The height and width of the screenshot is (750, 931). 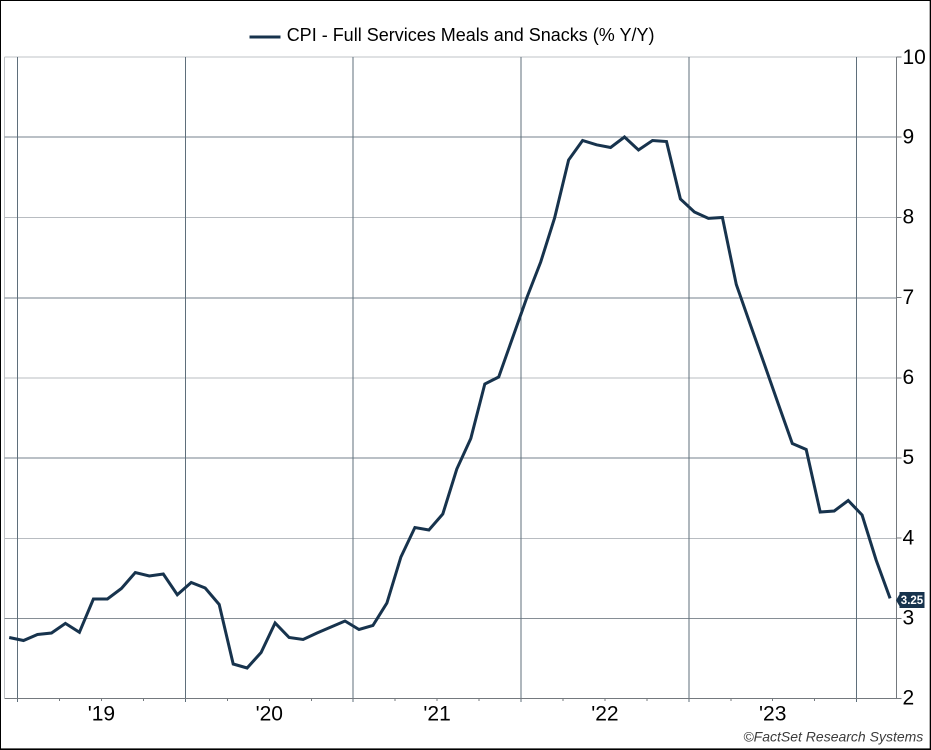 I want to click on svg-text: '23, so click(x=772, y=714).